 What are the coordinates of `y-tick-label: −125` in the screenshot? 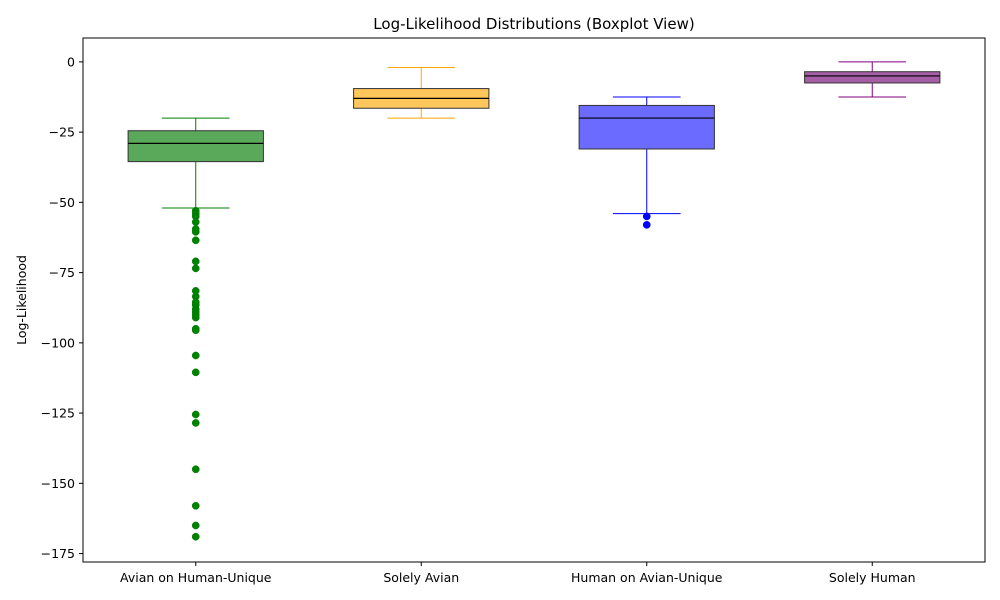 It's located at (58, 413).